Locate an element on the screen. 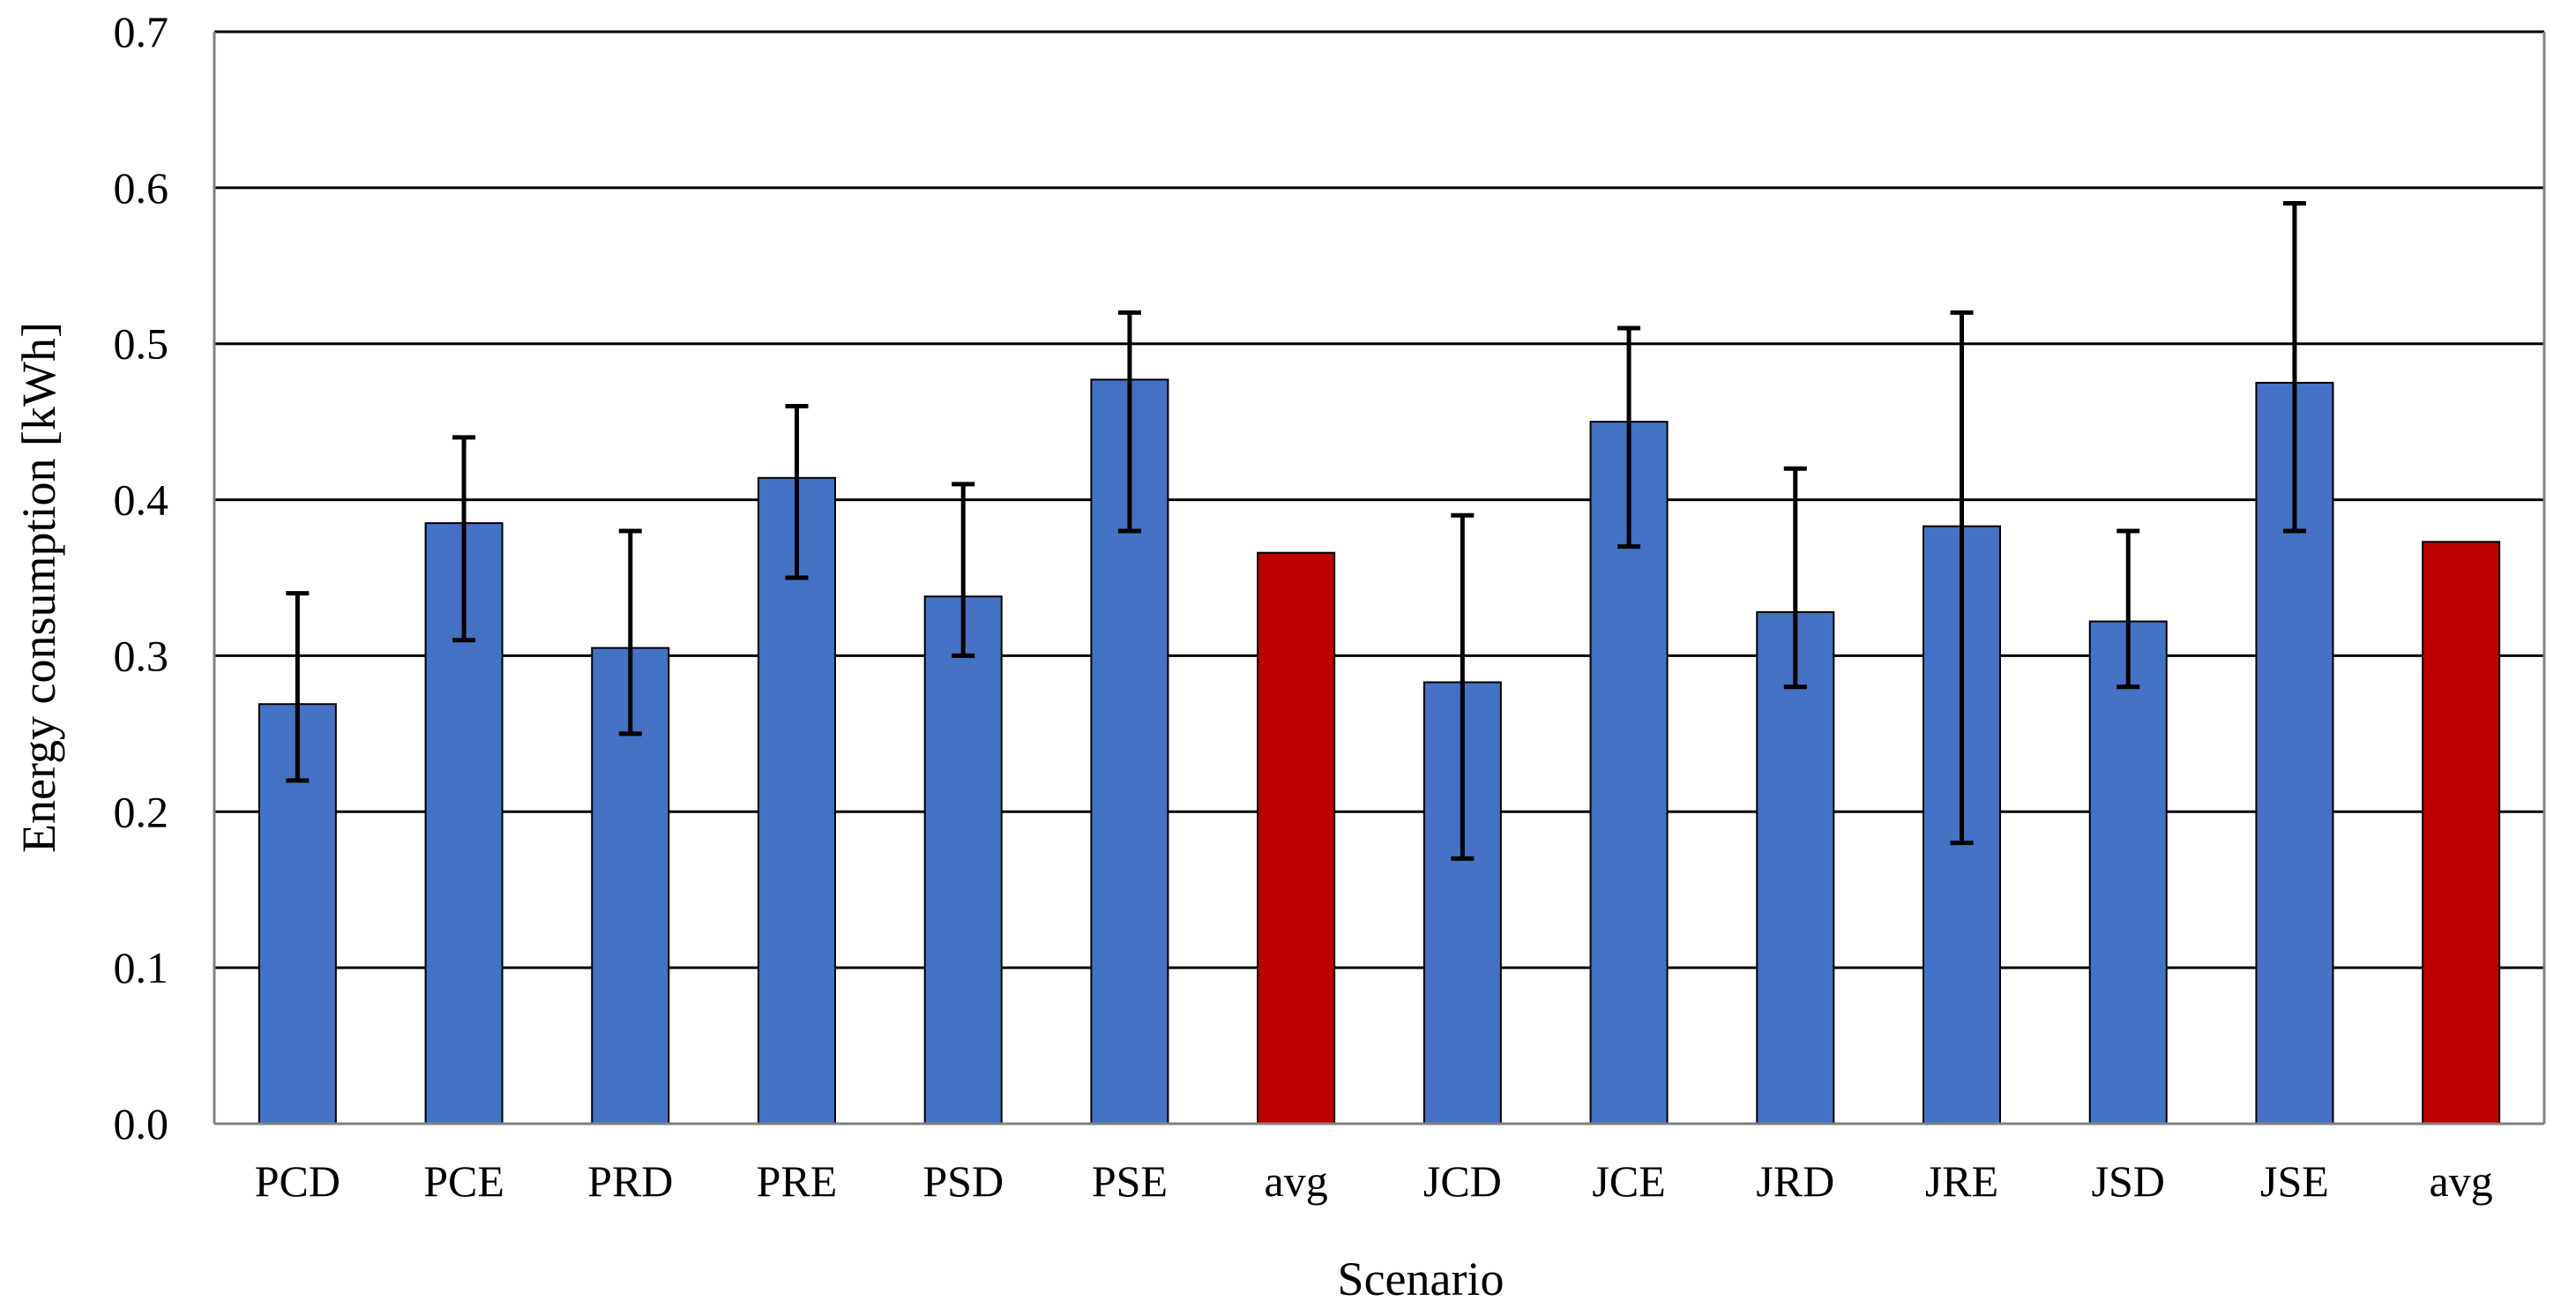 The height and width of the screenshot is (1316, 2576). x-tick-label: PCD is located at coordinates (297, 1181).